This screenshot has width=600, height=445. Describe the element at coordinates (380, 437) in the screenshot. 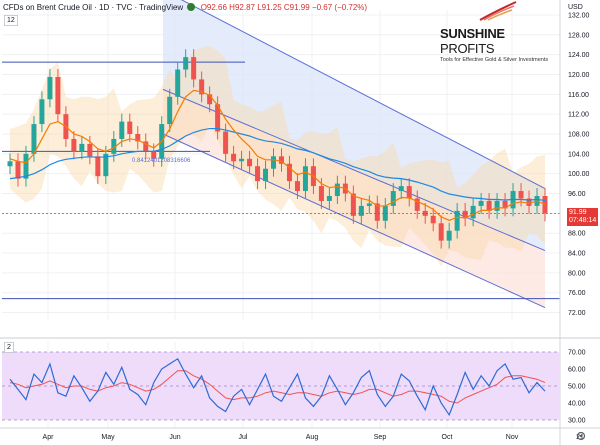

I see `time-tick-label: Sep` at that location.